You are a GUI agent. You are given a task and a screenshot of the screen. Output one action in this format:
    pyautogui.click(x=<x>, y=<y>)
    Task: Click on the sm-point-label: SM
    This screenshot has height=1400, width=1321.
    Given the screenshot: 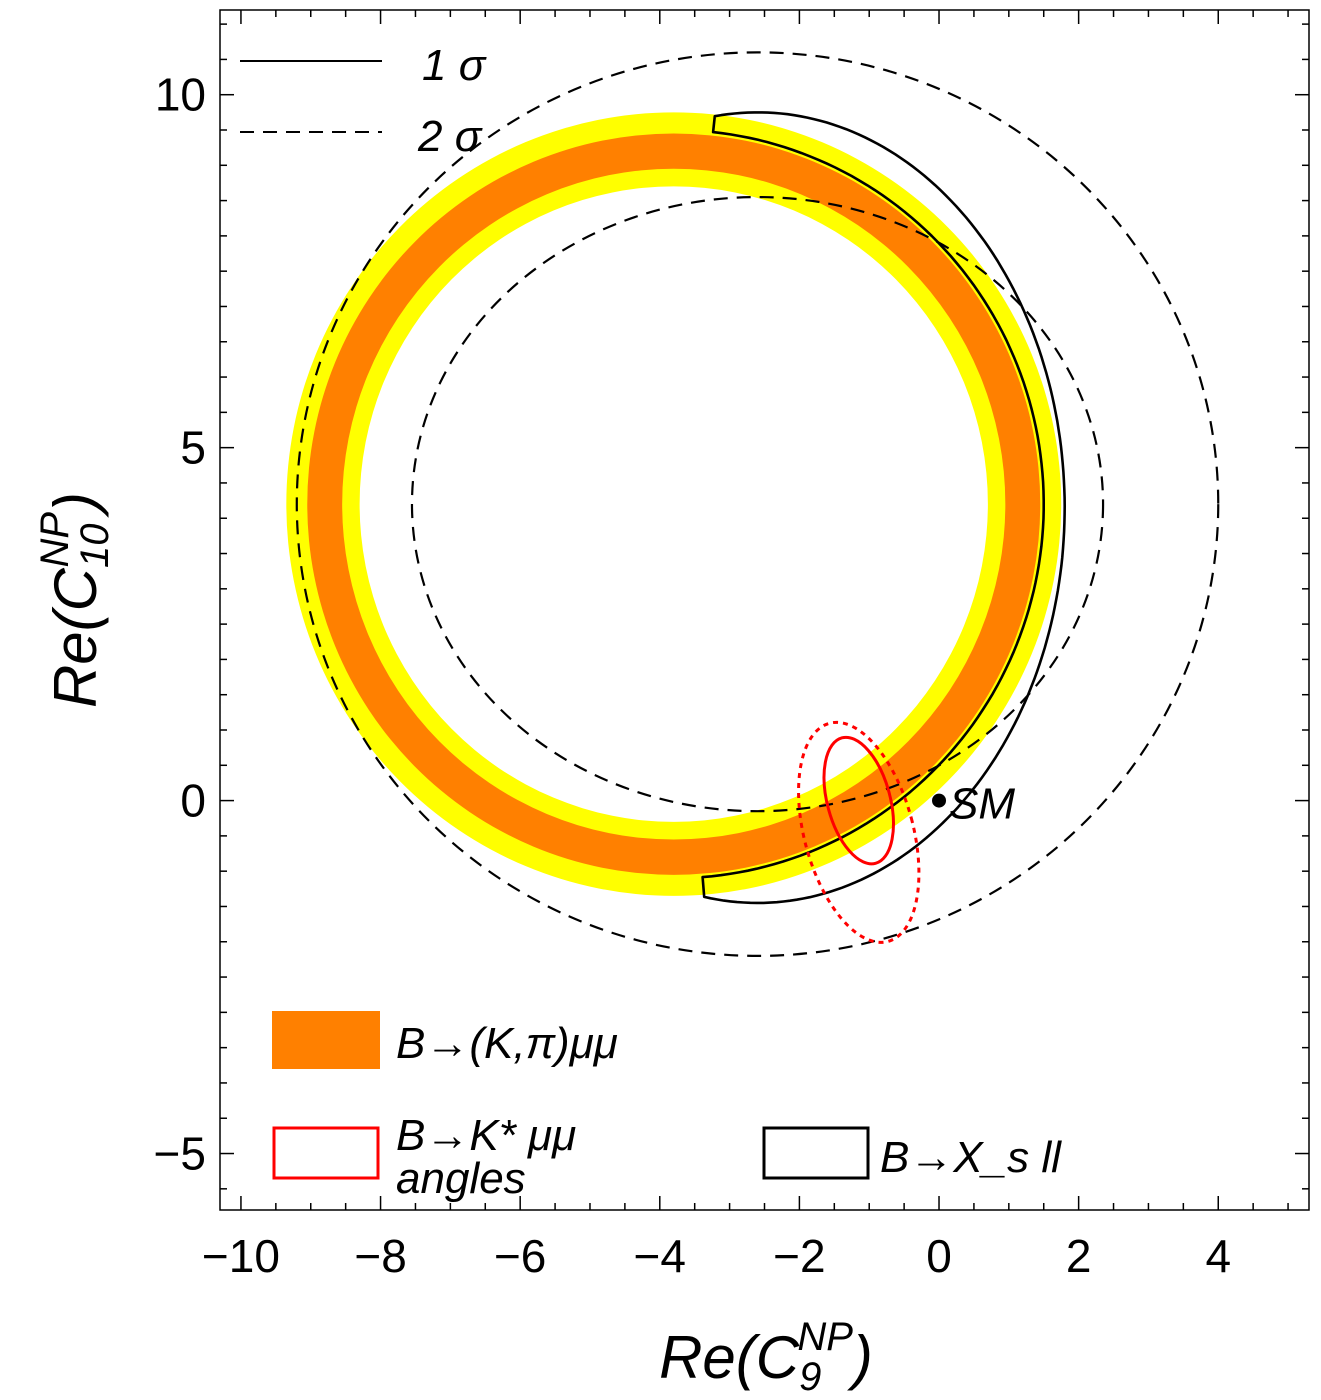 What is the action you would take?
    pyautogui.click(x=982, y=804)
    